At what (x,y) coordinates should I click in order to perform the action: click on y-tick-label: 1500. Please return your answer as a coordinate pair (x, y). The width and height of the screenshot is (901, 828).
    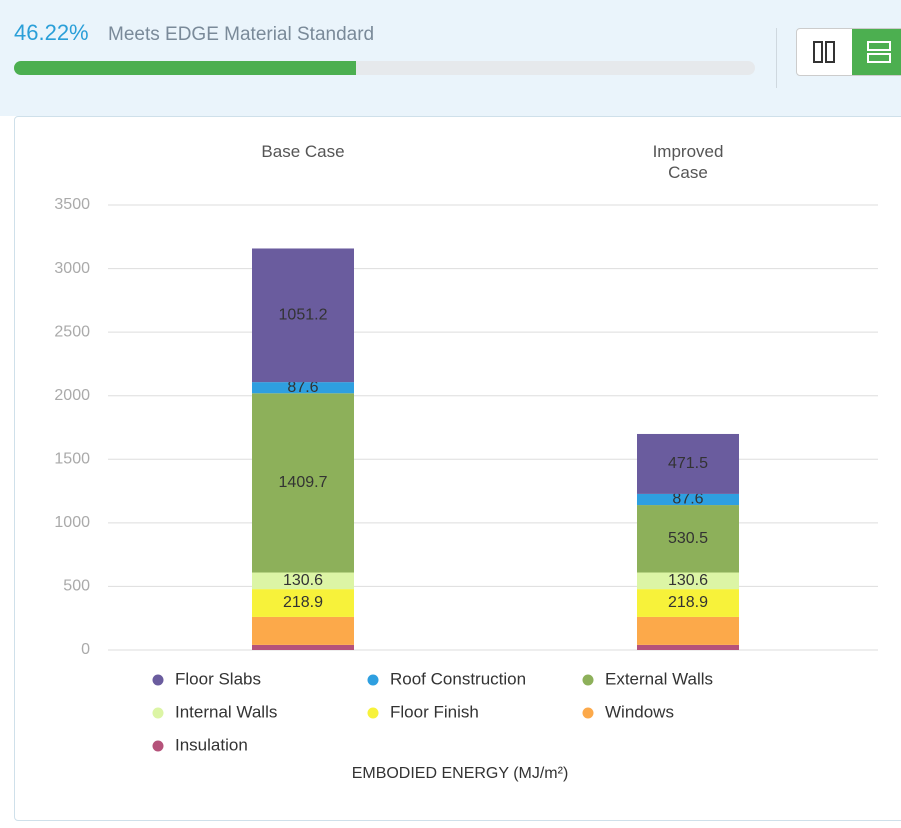
    Looking at the image, I should click on (72, 459).